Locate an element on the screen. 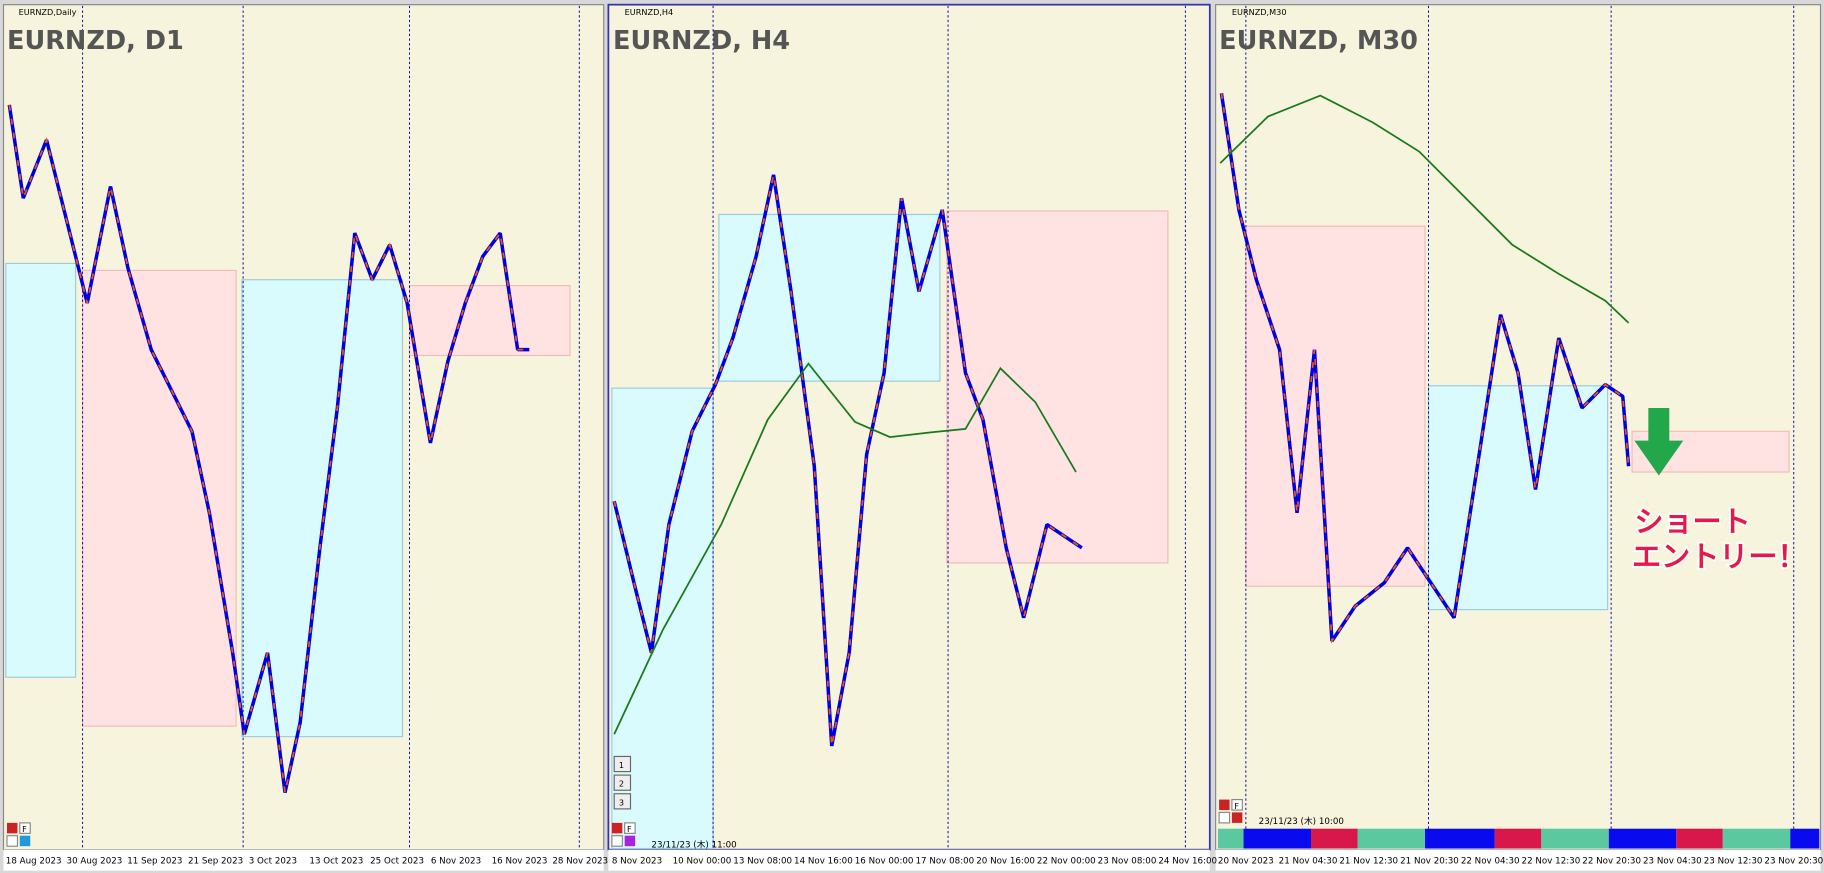  window-label: EURNZD,Daily is located at coordinates (48, 12).